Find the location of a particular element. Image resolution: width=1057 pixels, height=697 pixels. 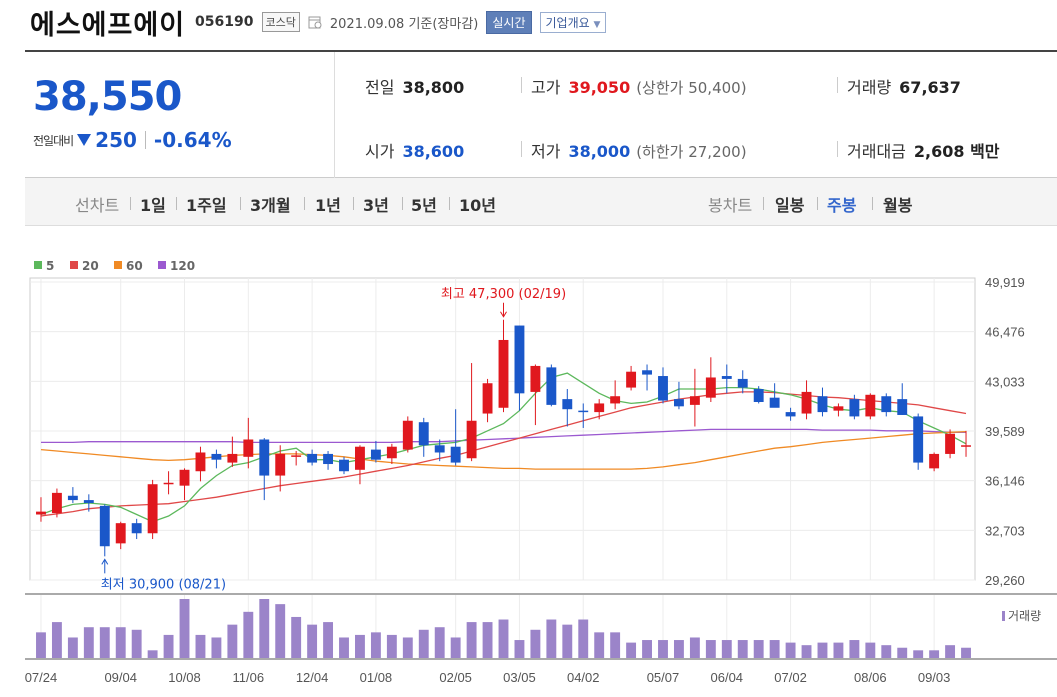

candle-daily: 일봉 is located at coordinates (790, 205).